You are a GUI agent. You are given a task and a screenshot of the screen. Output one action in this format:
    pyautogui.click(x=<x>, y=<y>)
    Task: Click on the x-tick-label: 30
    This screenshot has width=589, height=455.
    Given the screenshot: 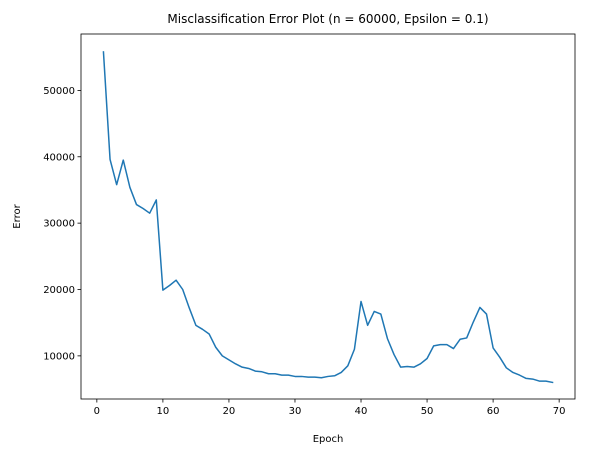 What is the action you would take?
    pyautogui.click(x=295, y=411)
    